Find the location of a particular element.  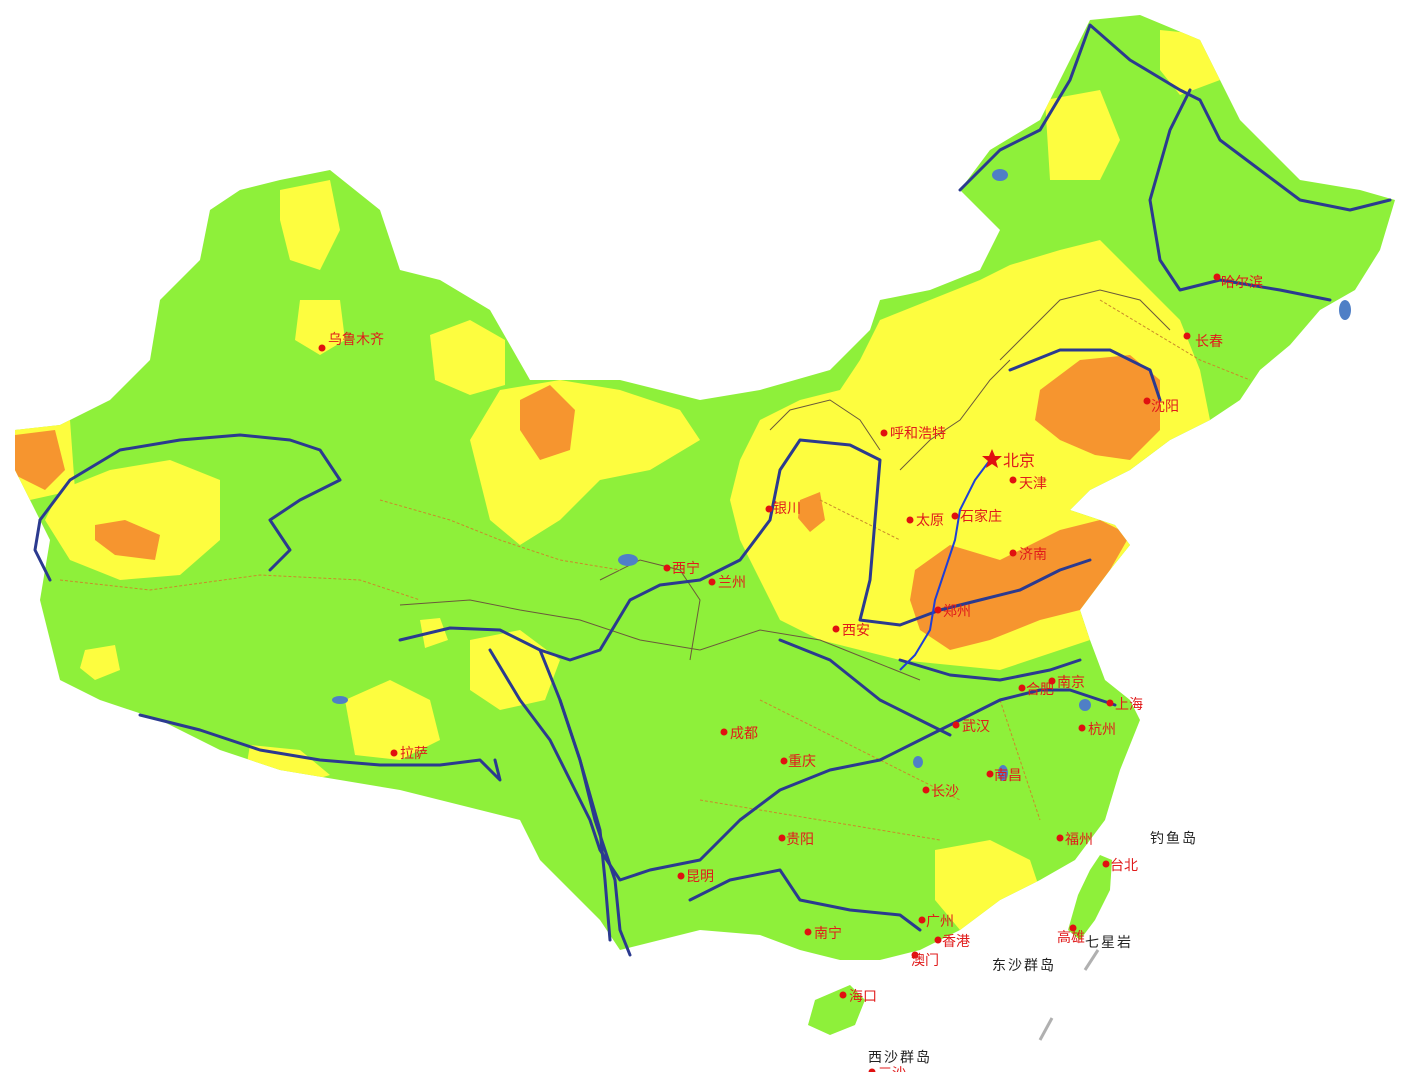

city-label-fuzhou: 福州 is located at coordinates (1079, 840).